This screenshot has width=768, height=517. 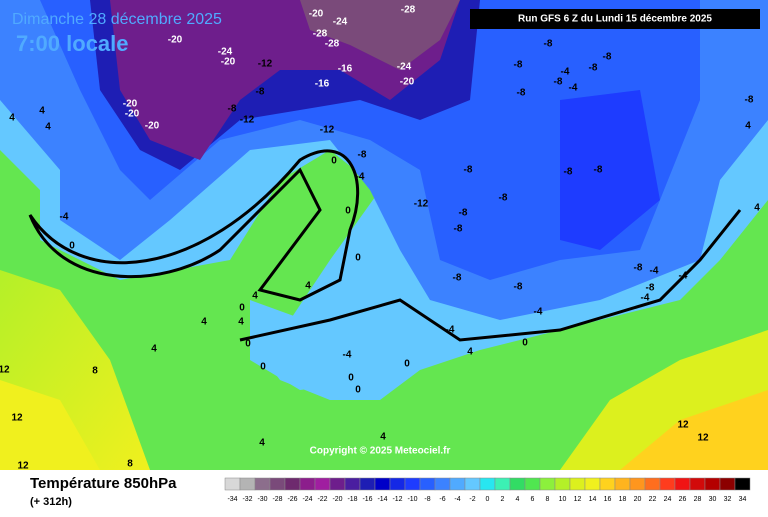 I want to click on legend-label: 32, so click(x=728, y=499).